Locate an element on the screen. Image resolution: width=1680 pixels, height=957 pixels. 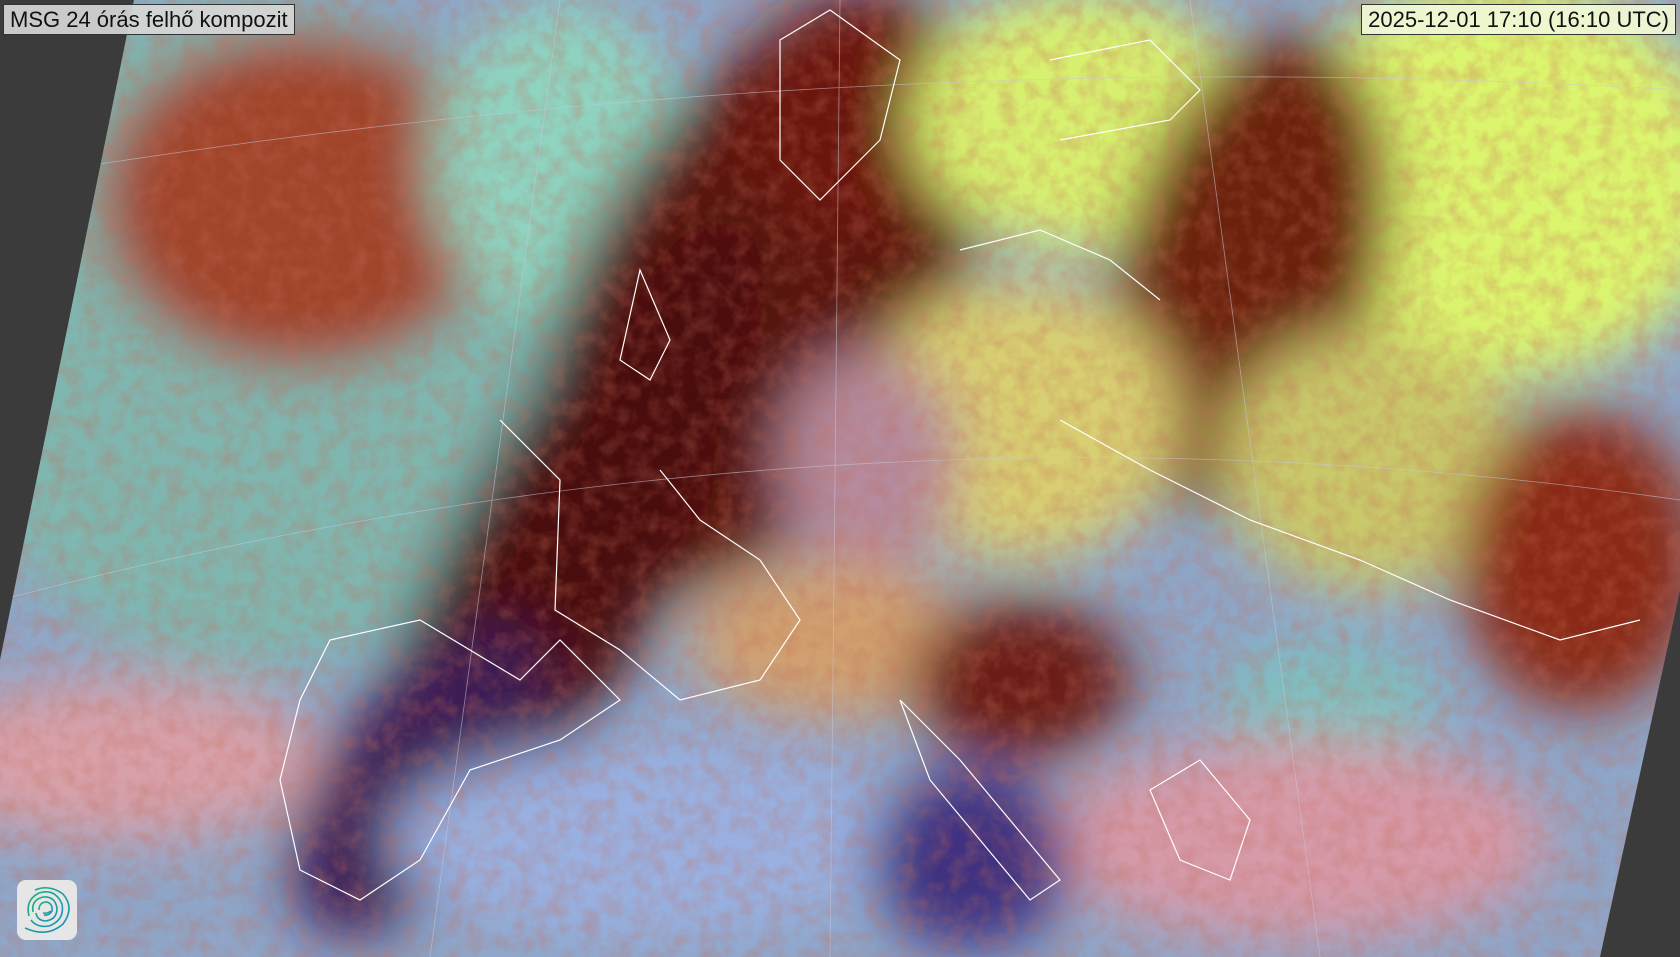
swirl-logo-icon is located at coordinates (47, 910).